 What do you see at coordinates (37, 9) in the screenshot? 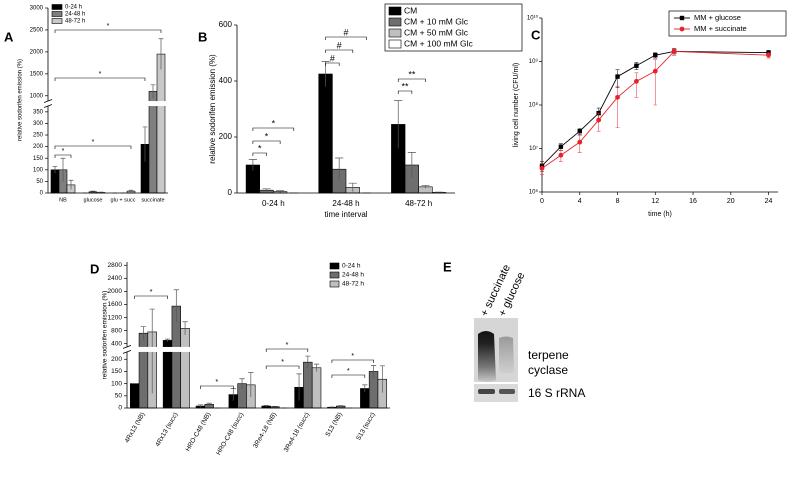
I see `y-tick-label: 3000` at bounding box center [37, 9].